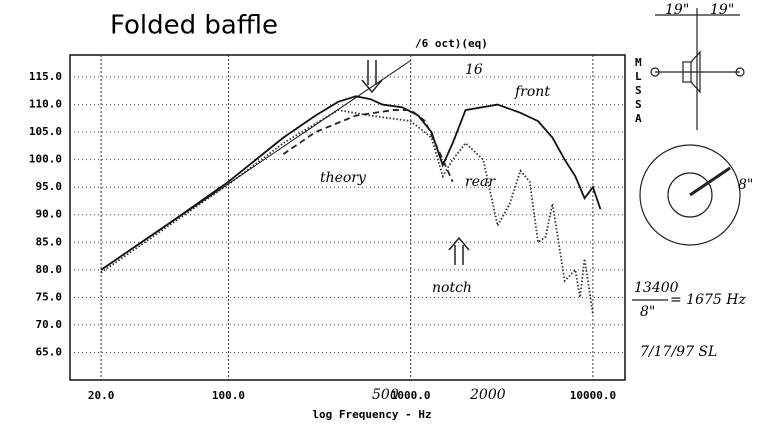 This screenshot has width=779, height=436. What do you see at coordinates (678, 352) in the screenshot?
I see `note: 7/17/97 SL` at bounding box center [678, 352].